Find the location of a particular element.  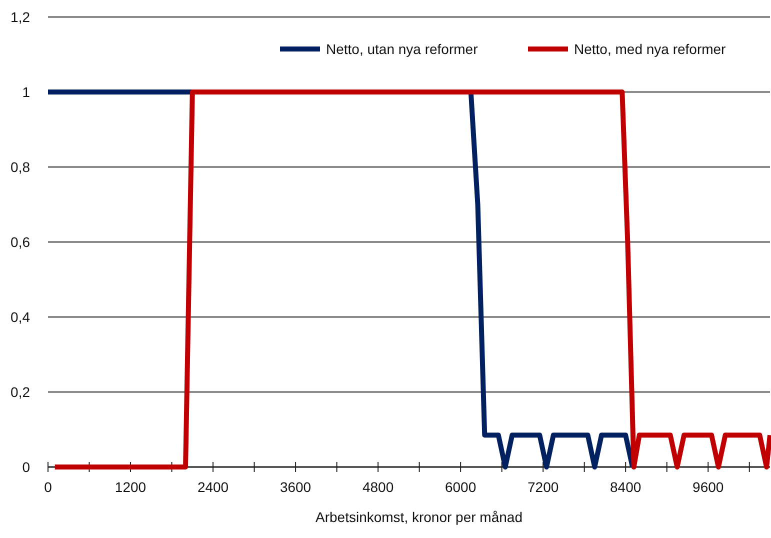

x-tick-label: 0 is located at coordinates (48, 487).